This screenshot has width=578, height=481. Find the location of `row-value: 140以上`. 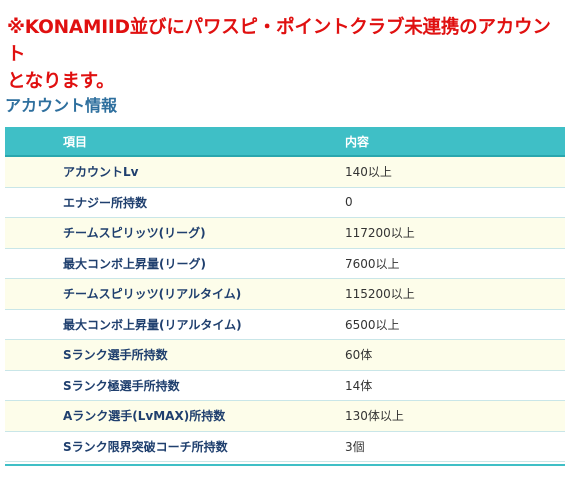

row-value: 140以上 is located at coordinates (425, 172).